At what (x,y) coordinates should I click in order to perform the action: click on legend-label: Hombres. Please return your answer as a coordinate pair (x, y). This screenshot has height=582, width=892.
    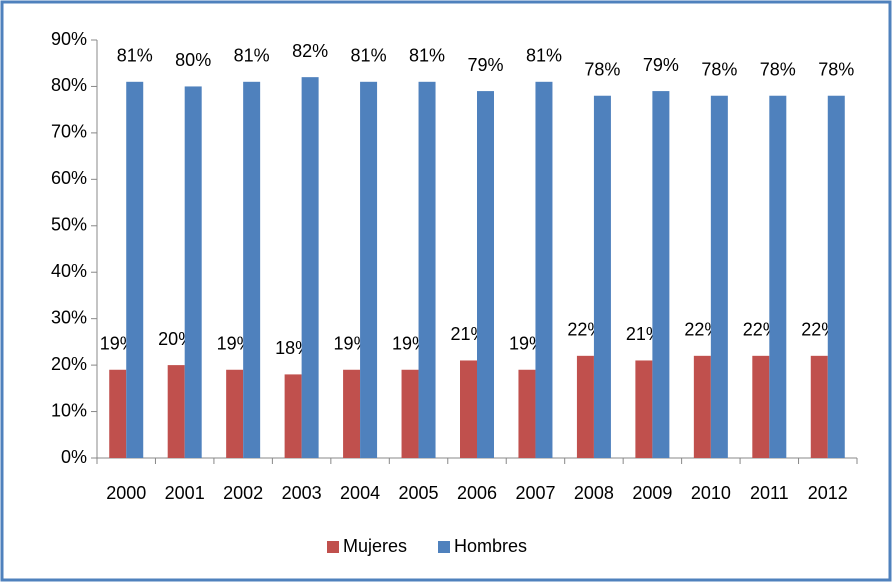
    Looking at the image, I should click on (490, 546).